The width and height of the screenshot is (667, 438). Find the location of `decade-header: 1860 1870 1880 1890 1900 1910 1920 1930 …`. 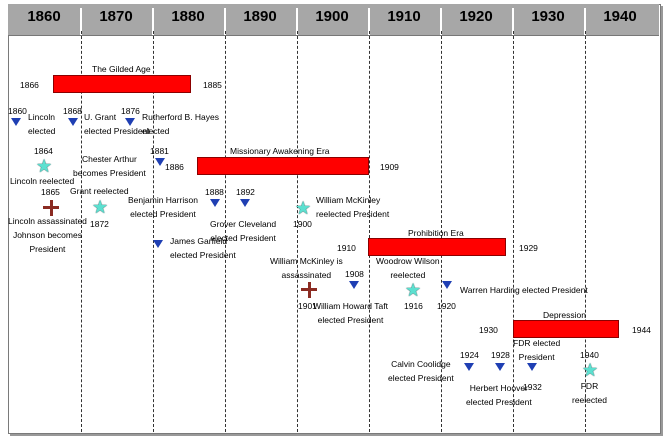

decade-header: 1860 1870 1880 1890 1900 1910 1920 1930 … is located at coordinates (333, 20).